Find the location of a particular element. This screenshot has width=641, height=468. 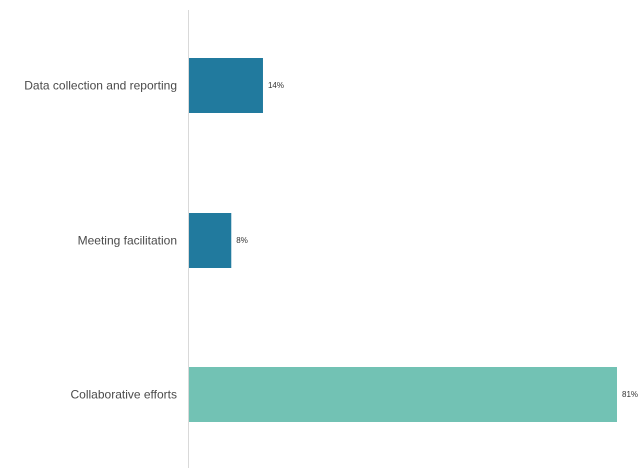

value-label-2: 81% is located at coordinates (630, 394).